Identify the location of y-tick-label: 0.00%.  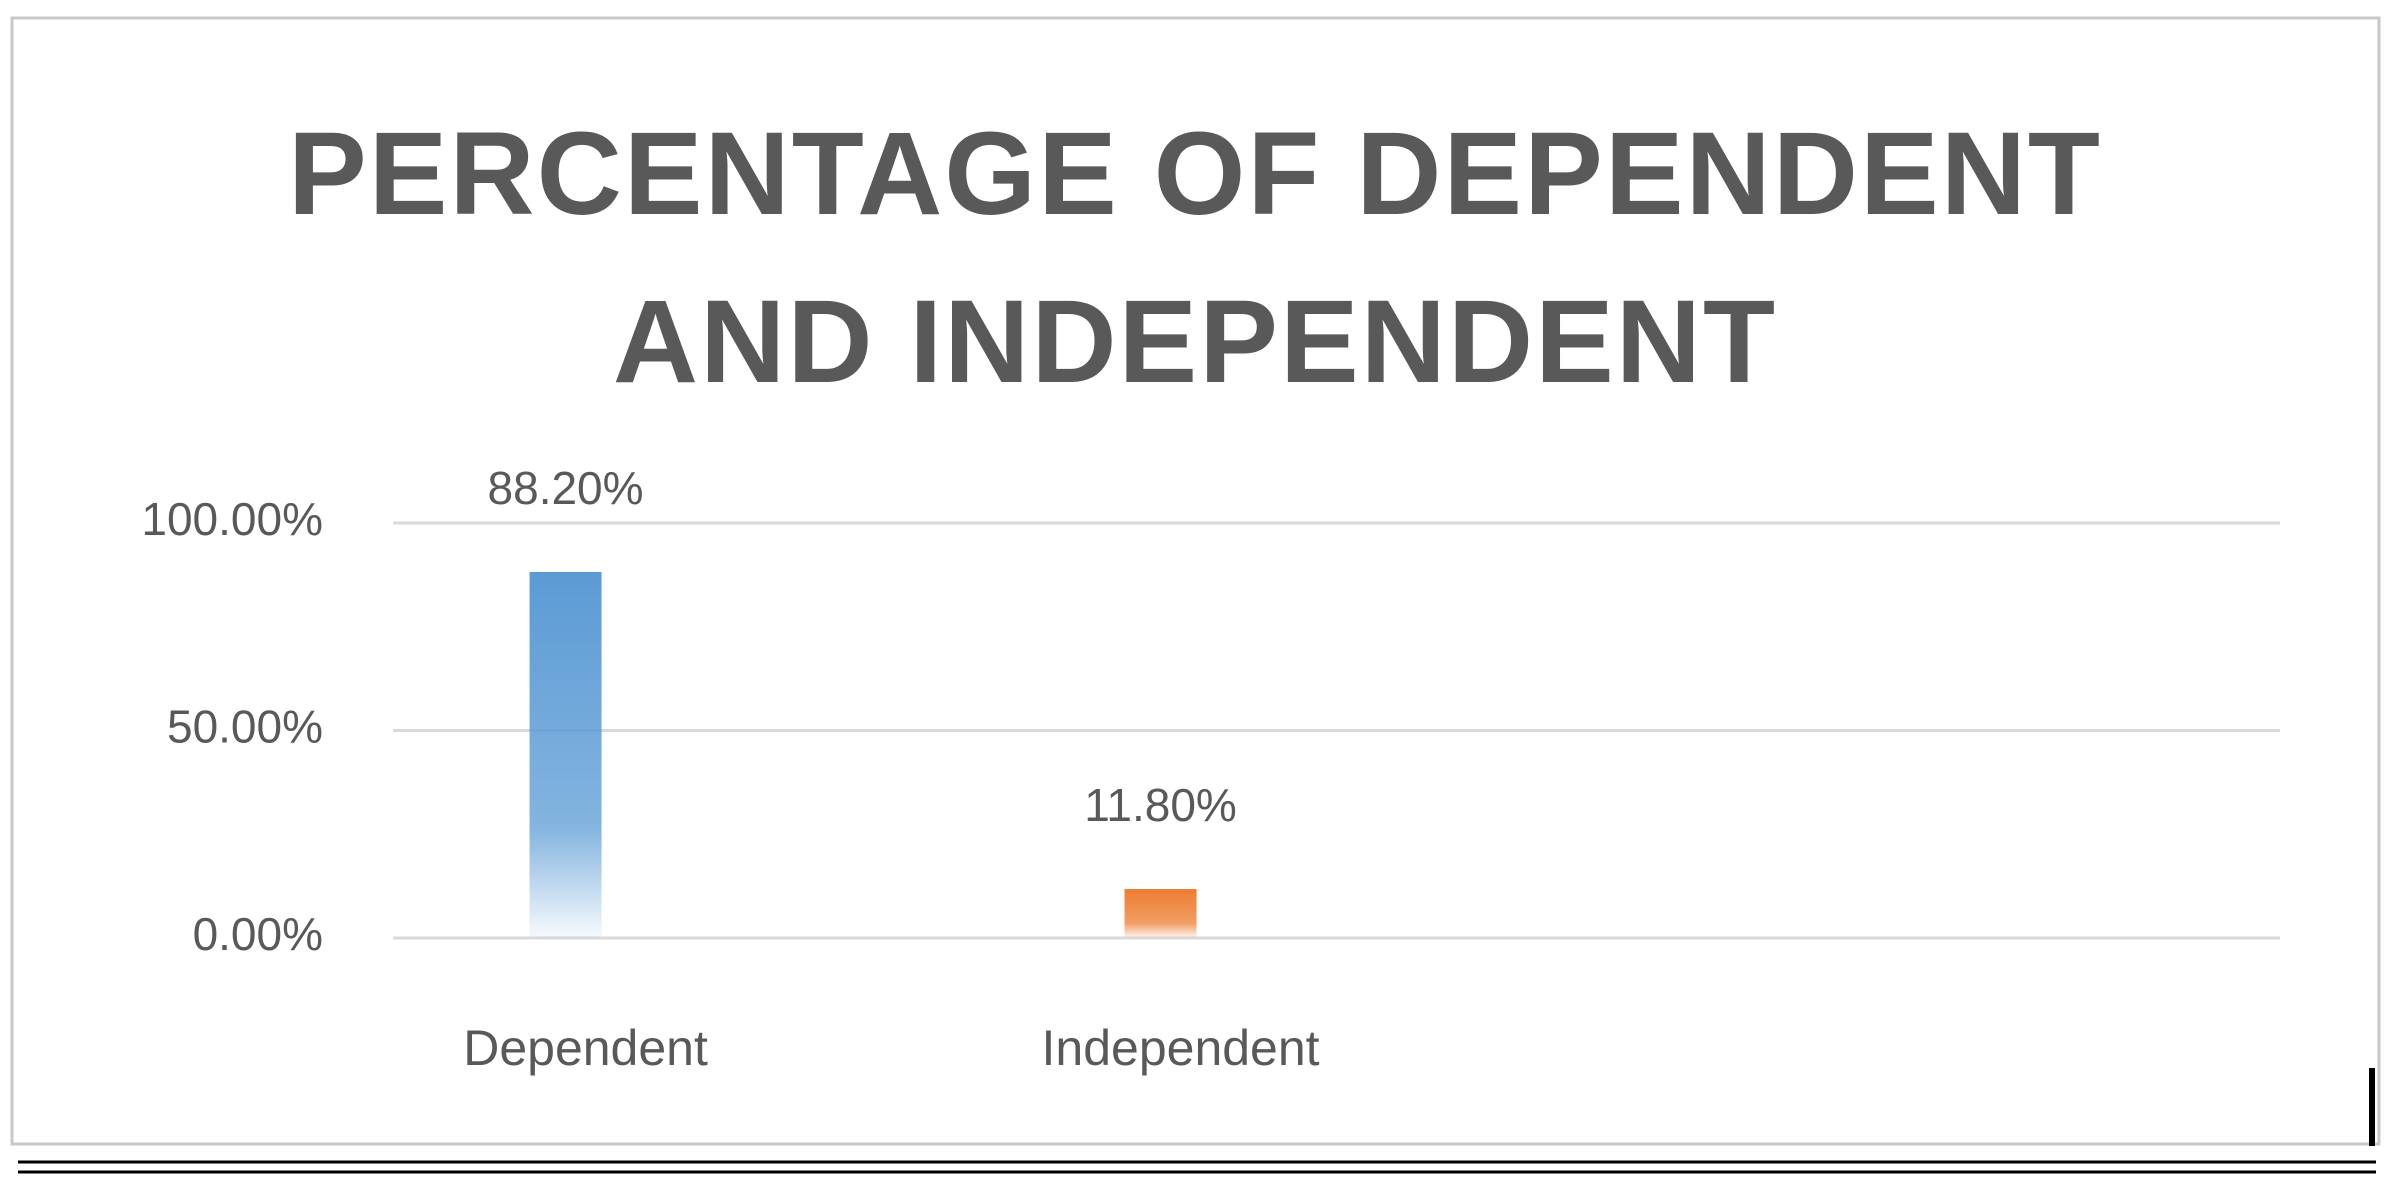
(258, 934).